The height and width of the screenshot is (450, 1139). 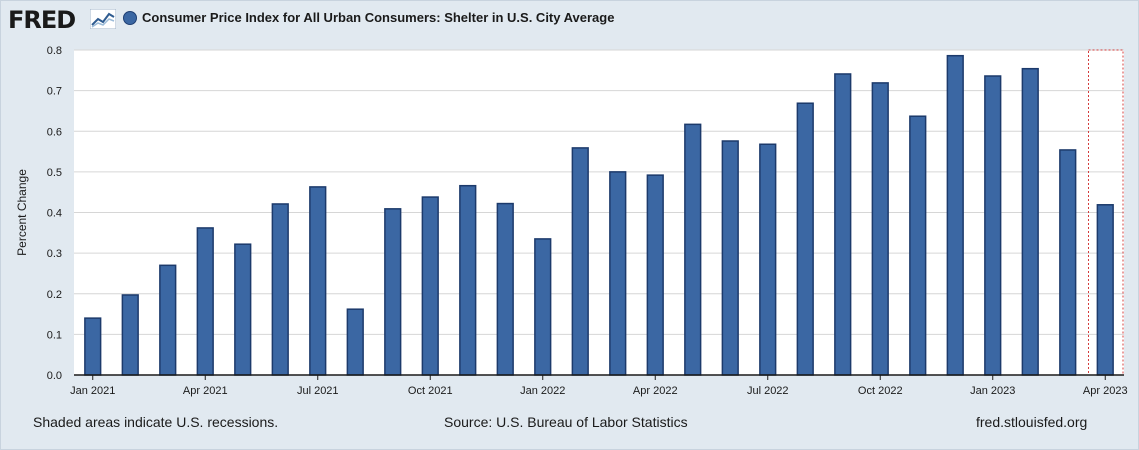 What do you see at coordinates (655, 391) in the screenshot?
I see `x-tick-label: Apr 2022` at bounding box center [655, 391].